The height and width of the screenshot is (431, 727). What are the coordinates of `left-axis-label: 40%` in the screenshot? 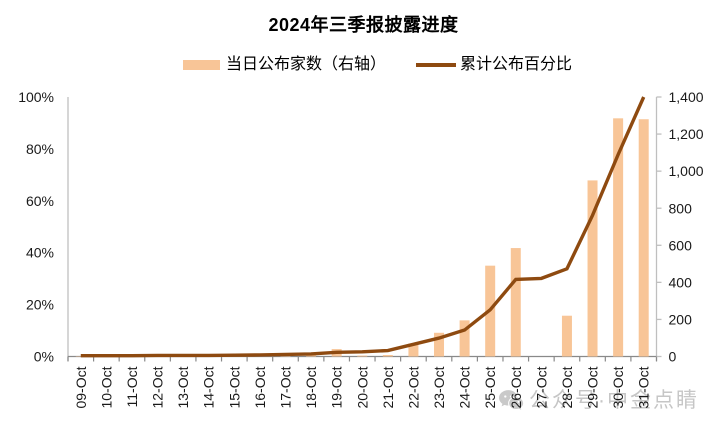 It's located at (40, 253).